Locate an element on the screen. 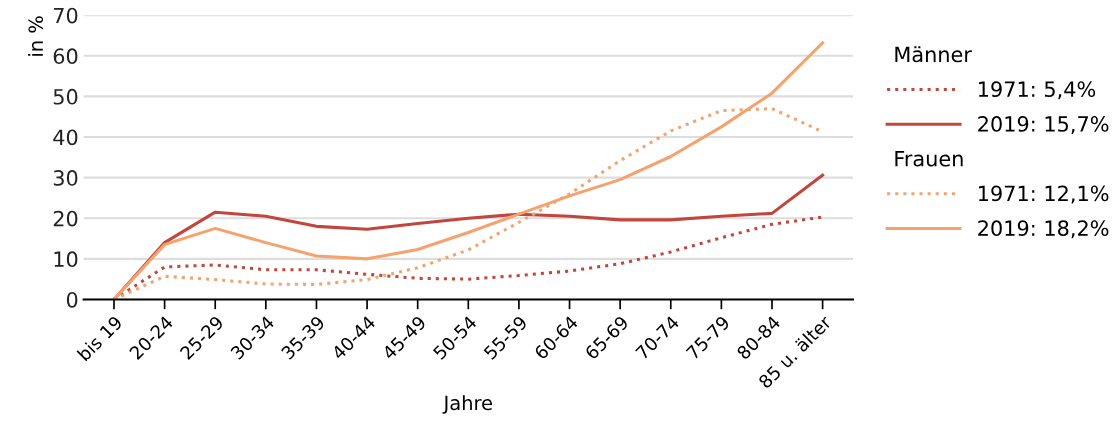 Image resolution: width=1115 pixels, height=434 pixels. y-tick-label: 20 is located at coordinates (65, 218).